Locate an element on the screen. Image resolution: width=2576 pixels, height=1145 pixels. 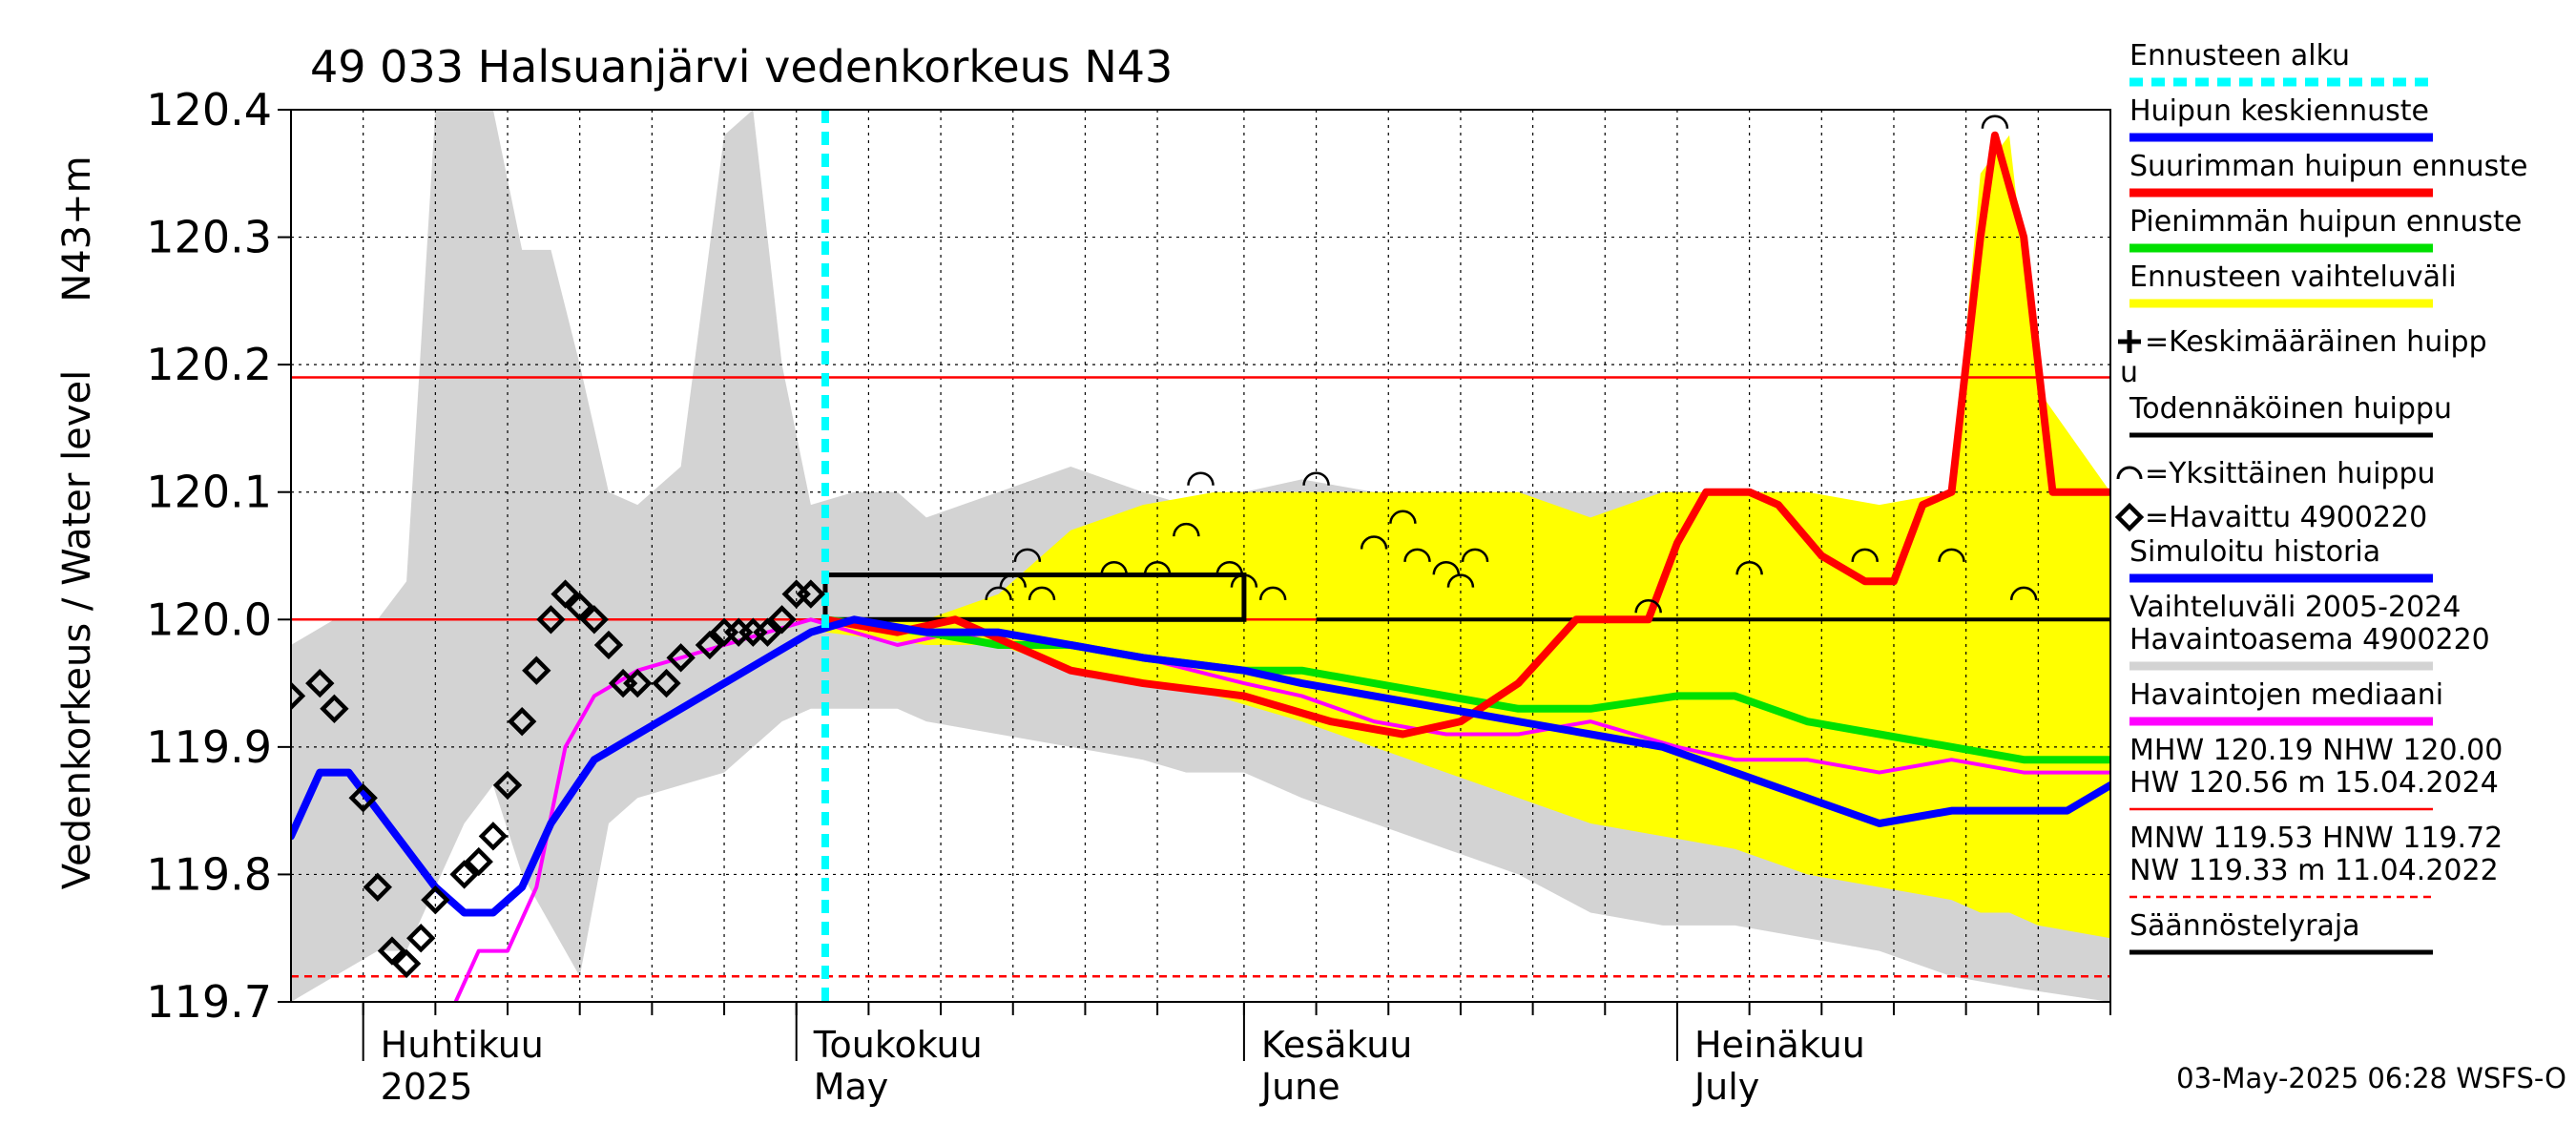
y-tick-label: 120.1 is located at coordinates (209, 493).